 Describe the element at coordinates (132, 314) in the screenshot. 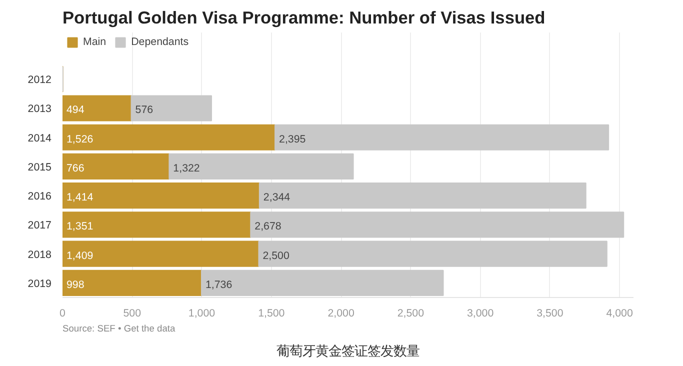

I see `x-tick-label: 500` at that location.